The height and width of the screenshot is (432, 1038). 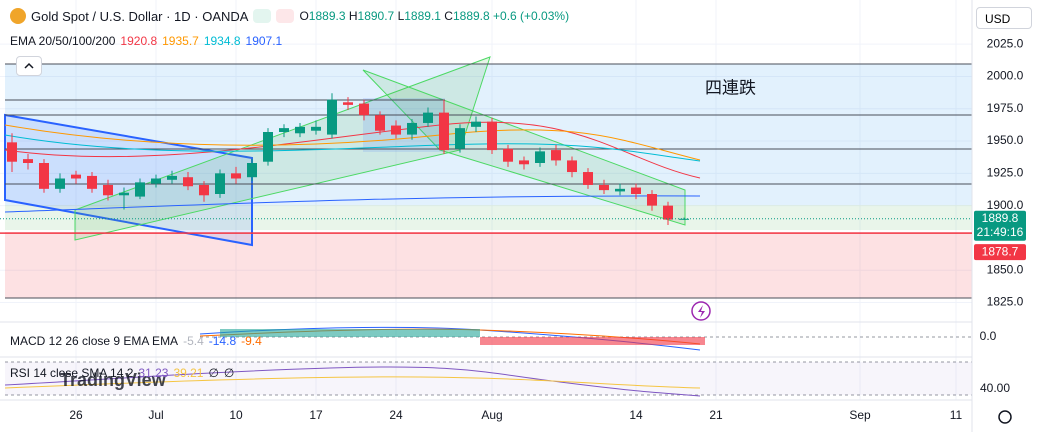 I want to click on y-tick-label: 1950.0, so click(x=1005, y=140).